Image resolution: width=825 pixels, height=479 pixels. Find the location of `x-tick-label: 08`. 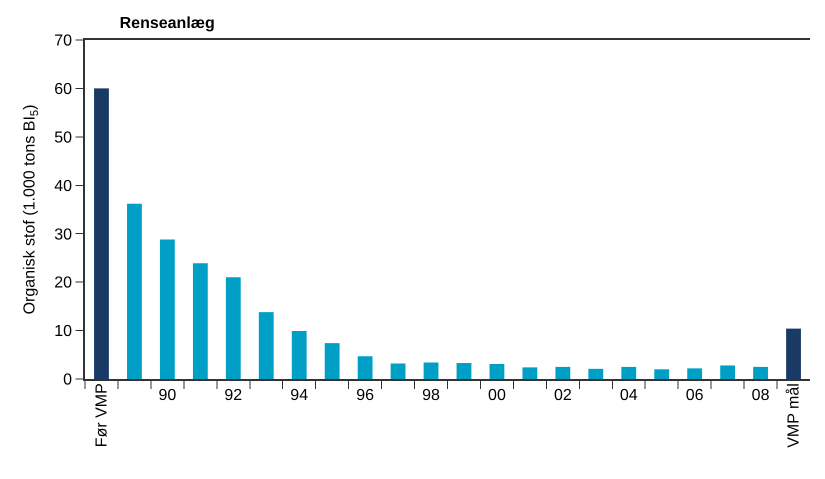

x-tick-label: 08 is located at coordinates (761, 395).